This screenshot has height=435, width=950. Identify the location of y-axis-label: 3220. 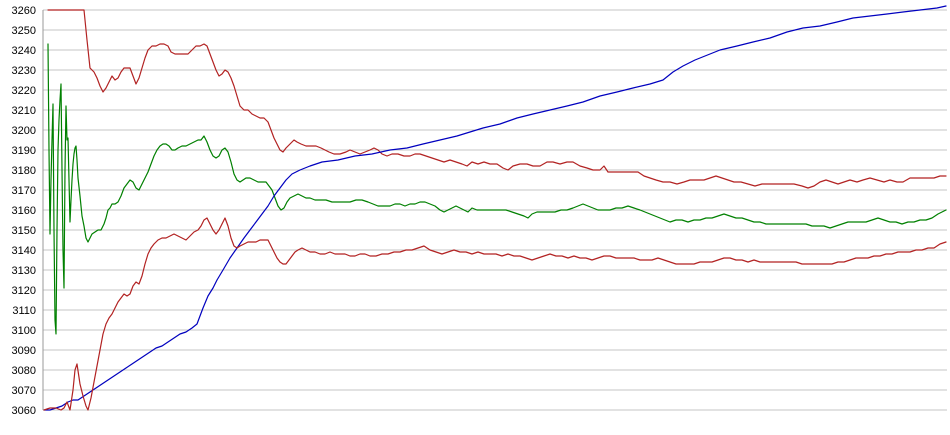
(24, 91).